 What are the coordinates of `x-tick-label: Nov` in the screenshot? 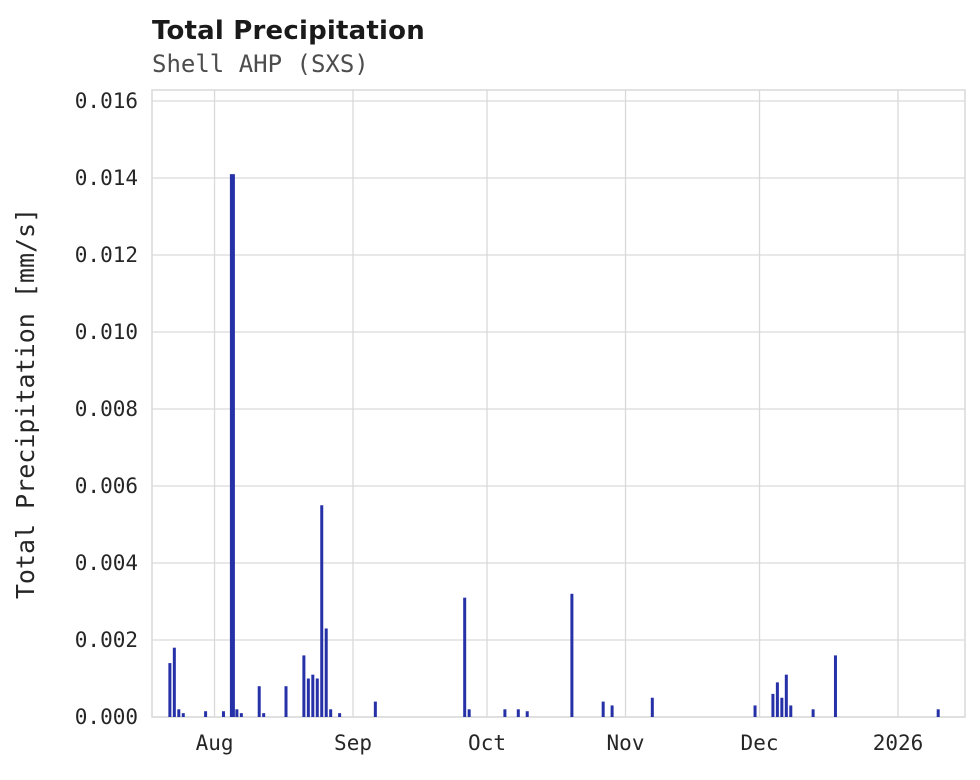 It's located at (626, 743).